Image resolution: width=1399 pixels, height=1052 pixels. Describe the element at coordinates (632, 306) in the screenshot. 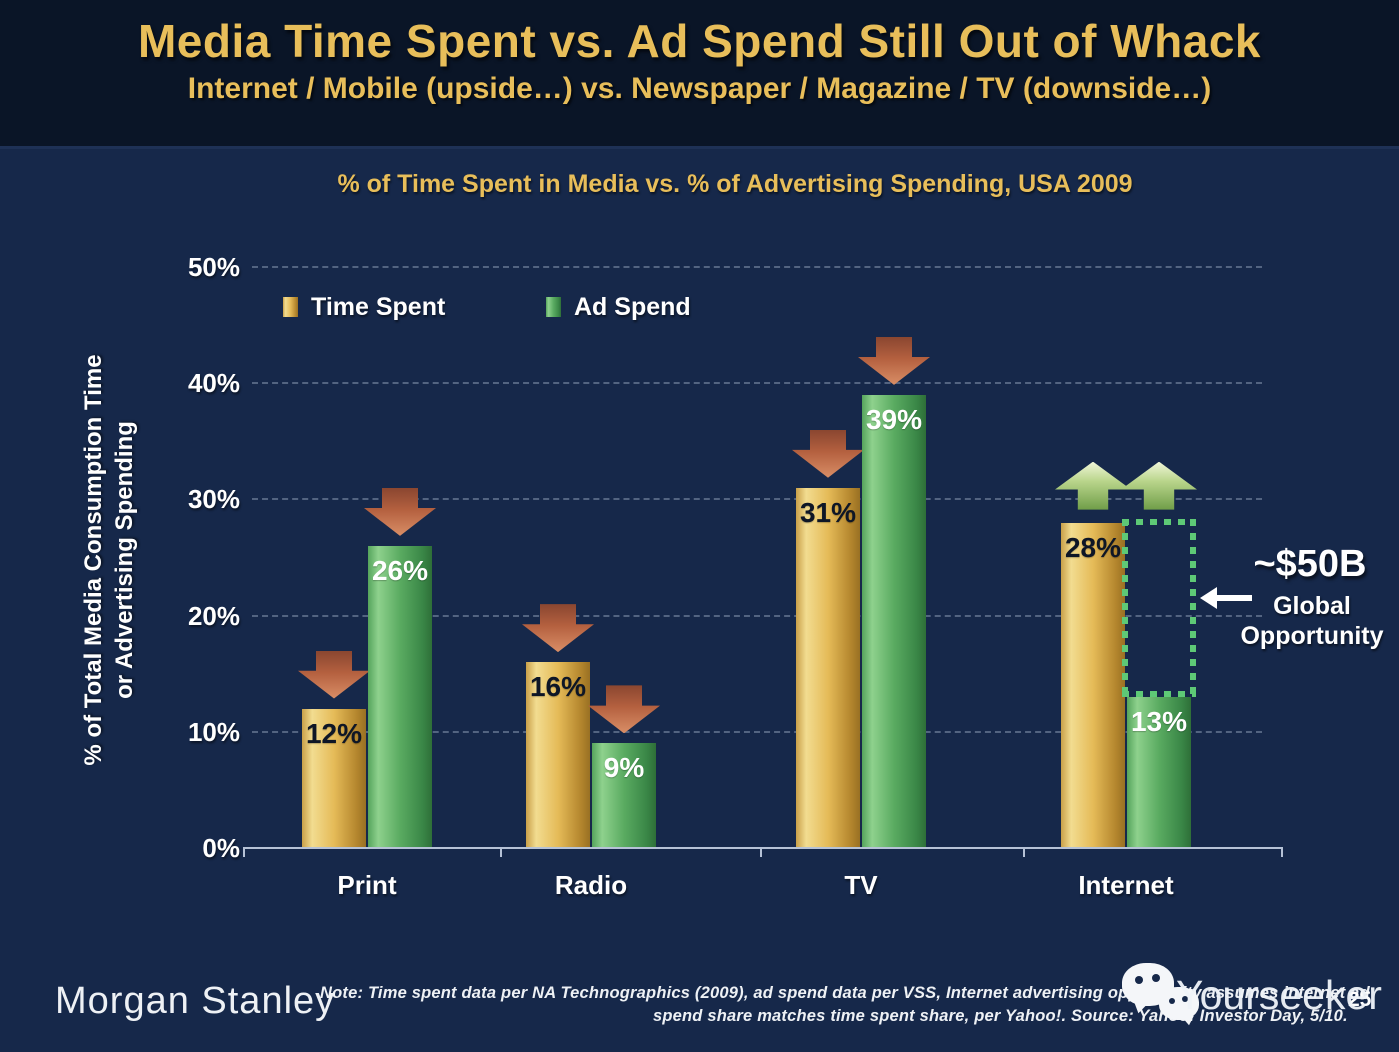

I see `legend-label-ad-spend: Ad Spend` at that location.